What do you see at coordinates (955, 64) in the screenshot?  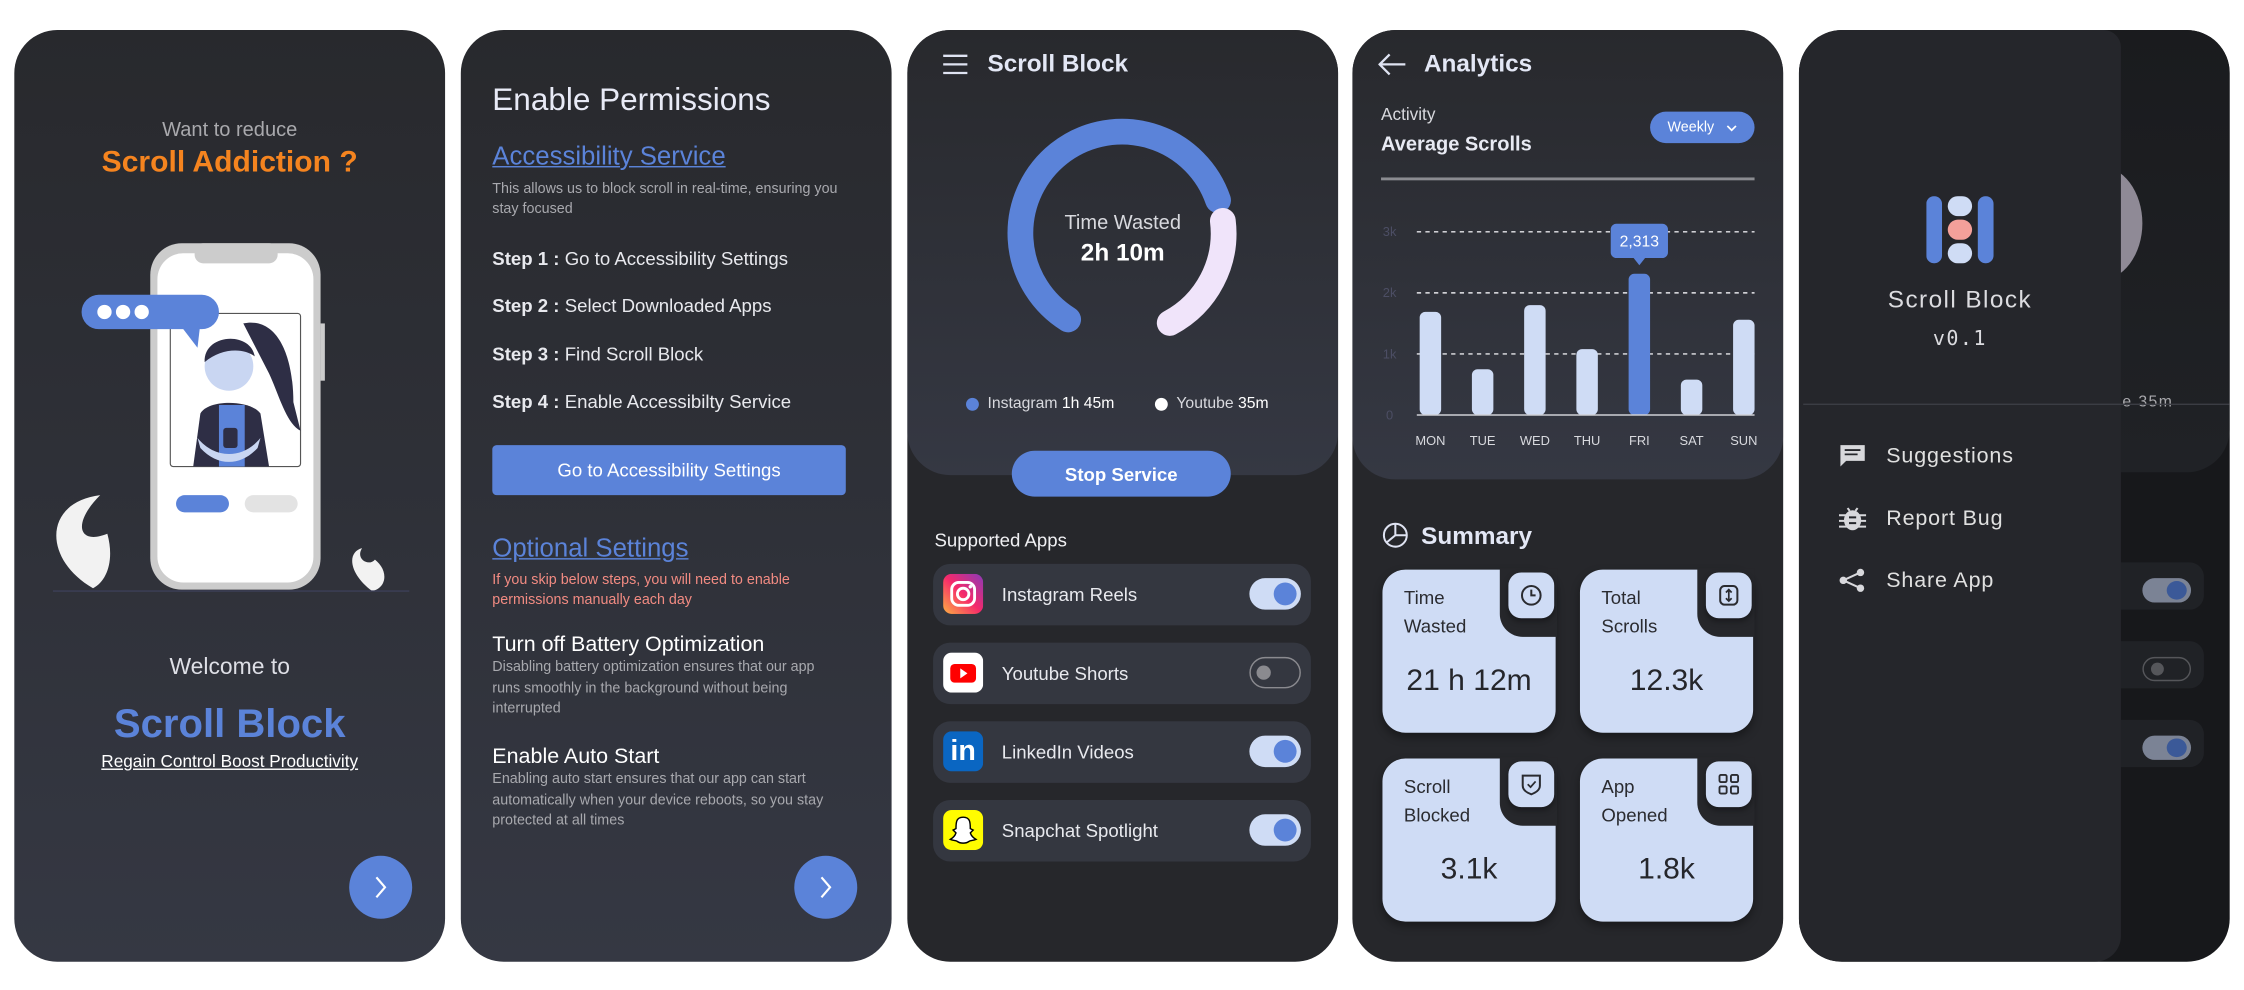 I see `hamburger-menu-icon` at bounding box center [955, 64].